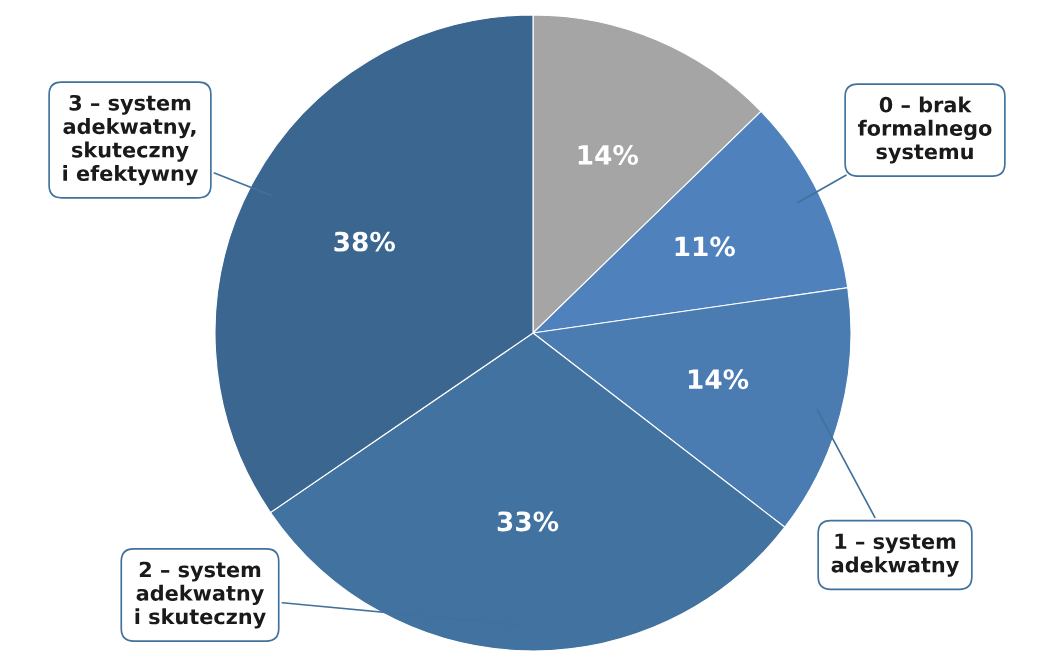  What do you see at coordinates (200, 595) in the screenshot?
I see `slice-label: 2 – system adekwatny i skuteczny` at bounding box center [200, 595].